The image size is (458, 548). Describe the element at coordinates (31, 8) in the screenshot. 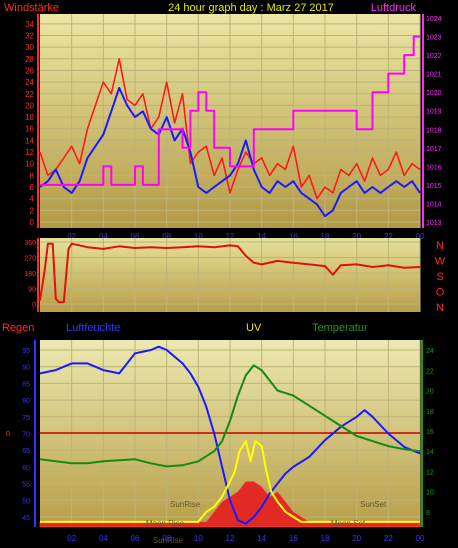

I see `wind-axis-title: Windstärke` at that location.